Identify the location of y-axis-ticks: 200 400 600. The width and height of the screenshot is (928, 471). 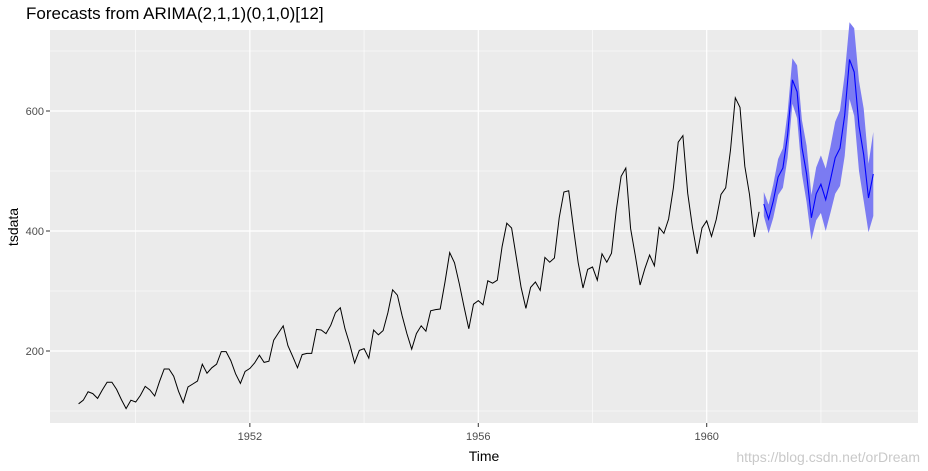
(38, 232).